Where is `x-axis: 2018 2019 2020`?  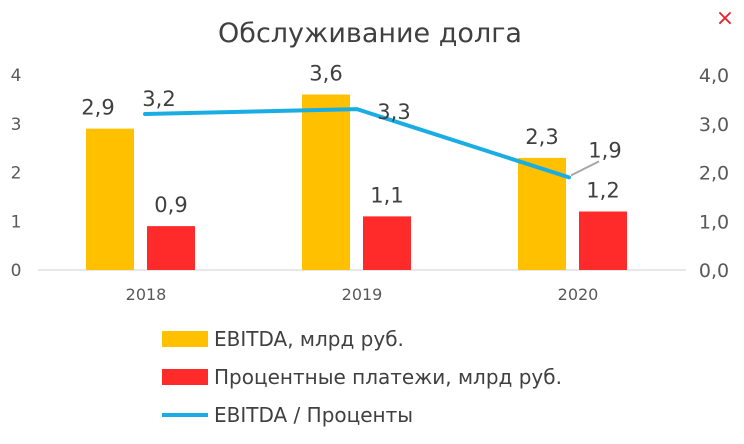 x-axis: 2018 2019 2020 is located at coordinates (362, 294).